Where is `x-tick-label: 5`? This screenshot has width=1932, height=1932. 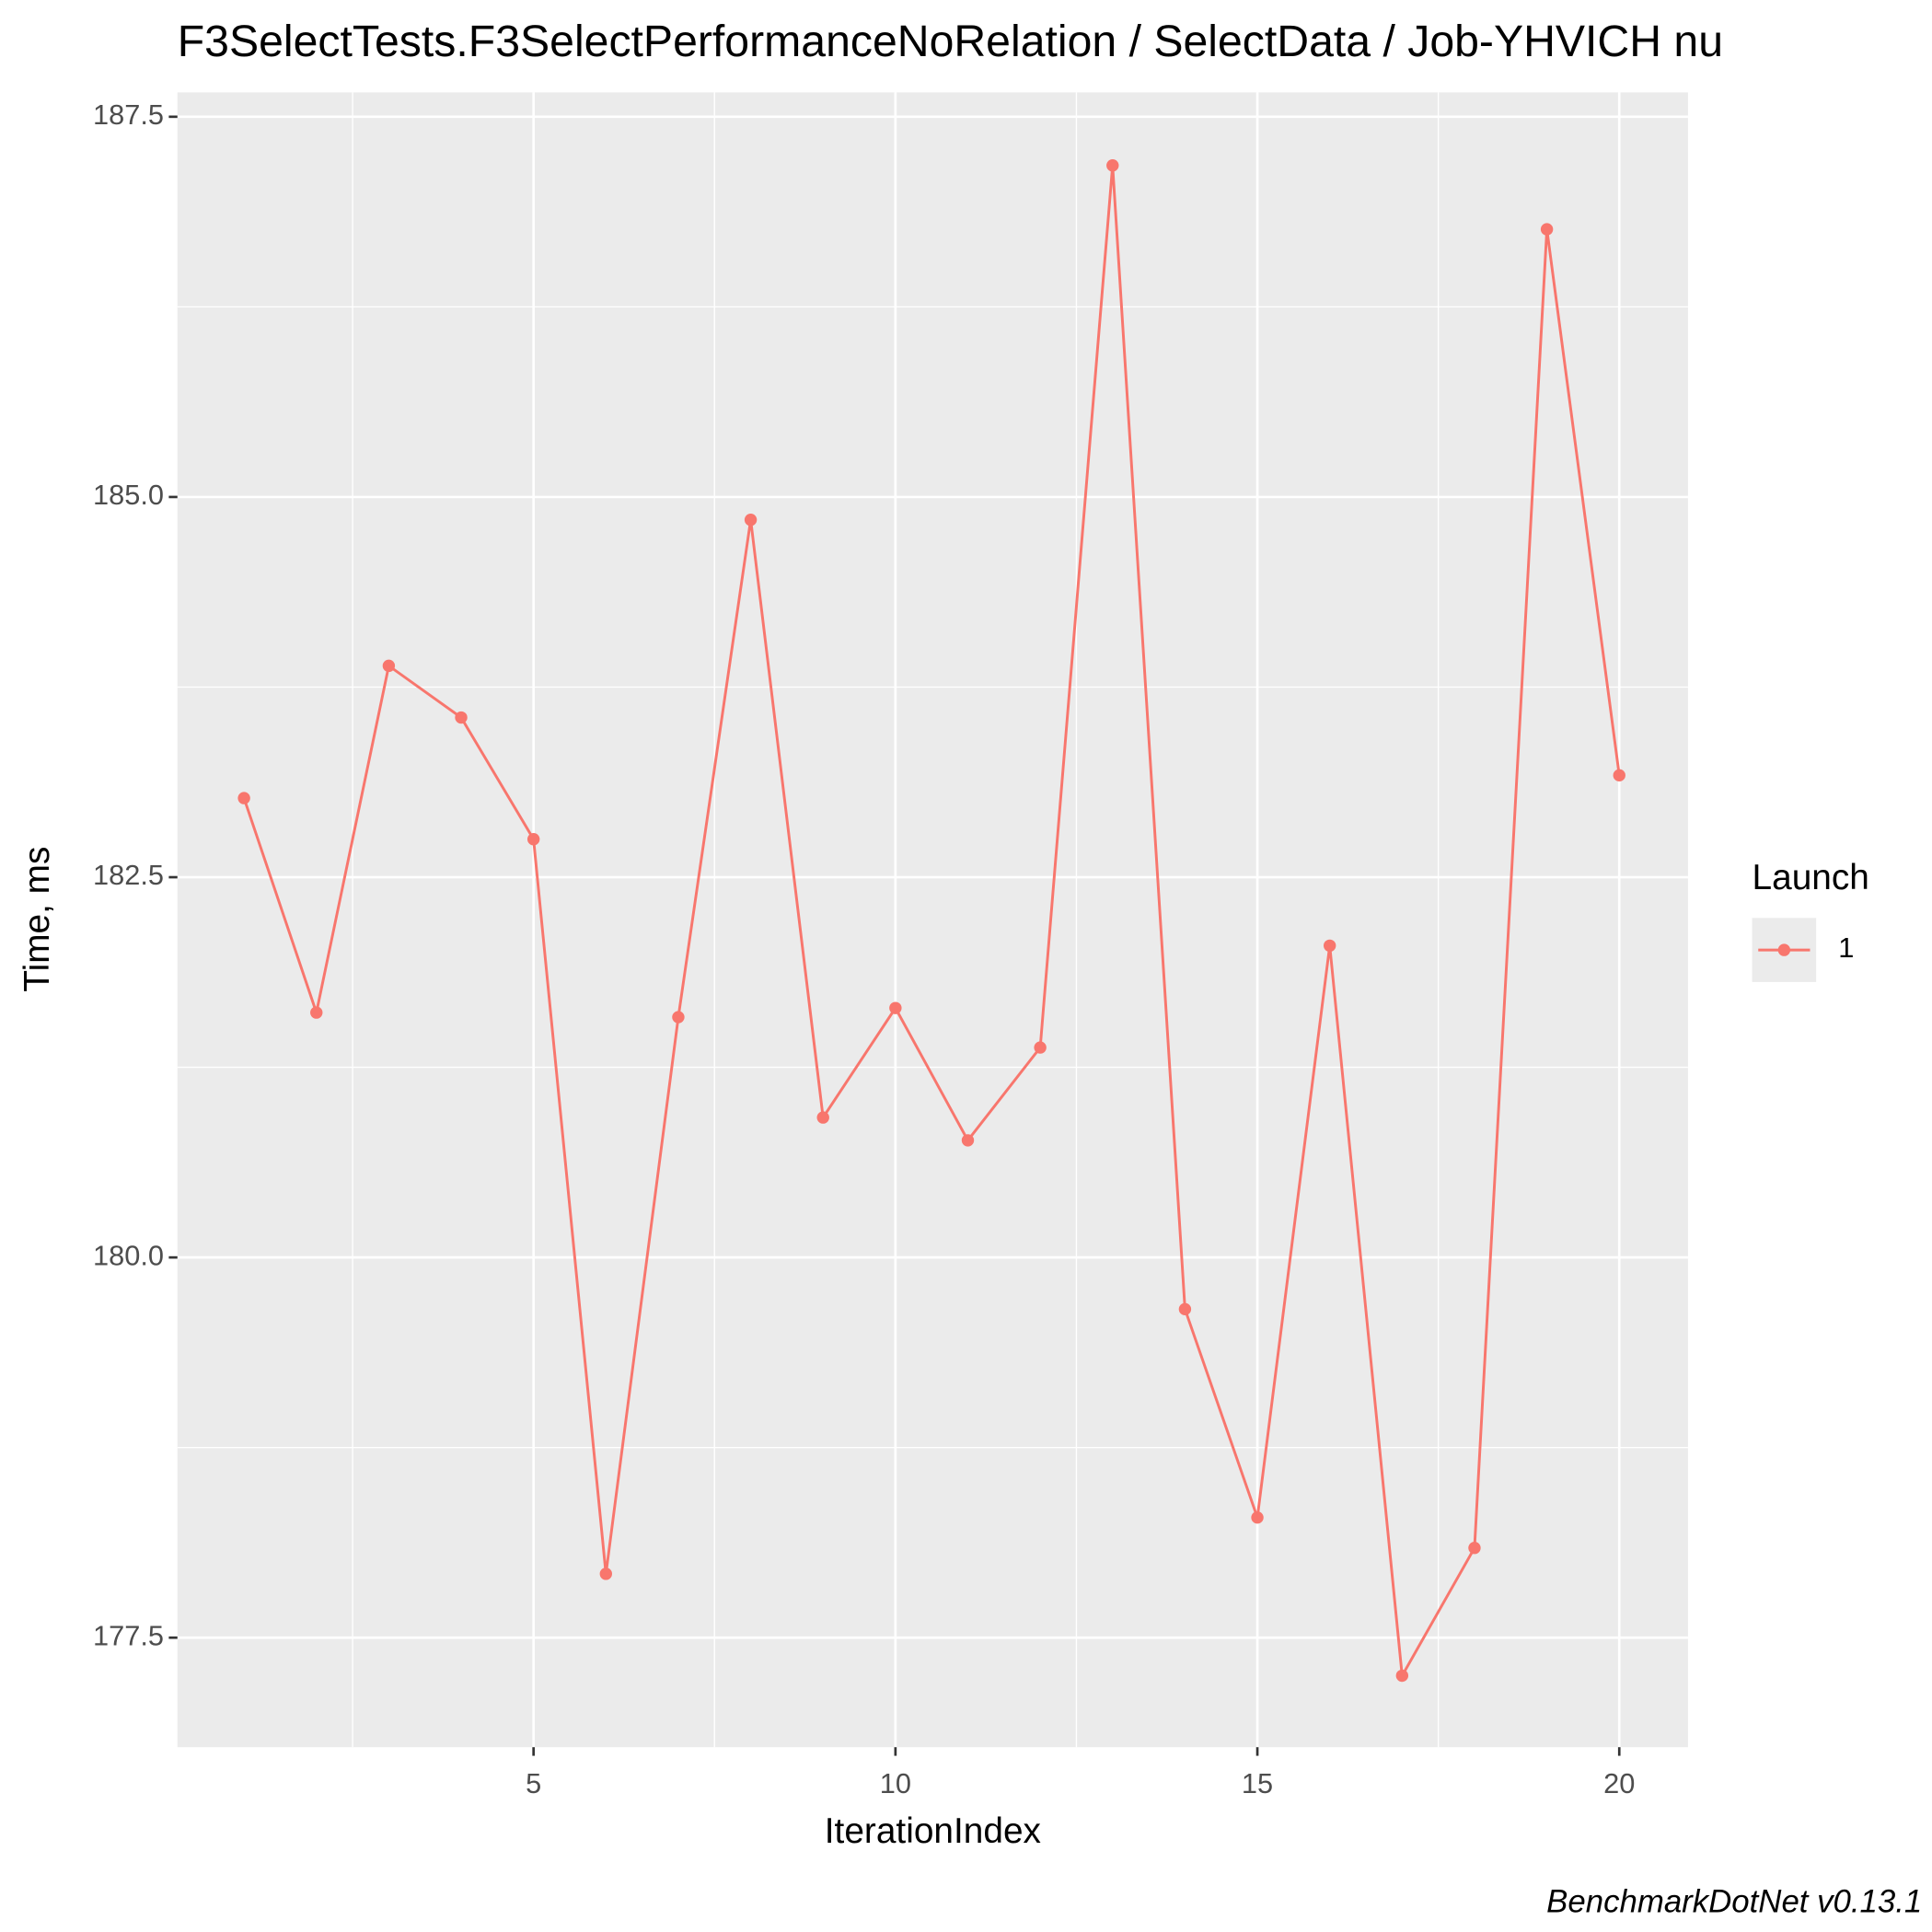
x-tick-label: 5 is located at coordinates (534, 1783).